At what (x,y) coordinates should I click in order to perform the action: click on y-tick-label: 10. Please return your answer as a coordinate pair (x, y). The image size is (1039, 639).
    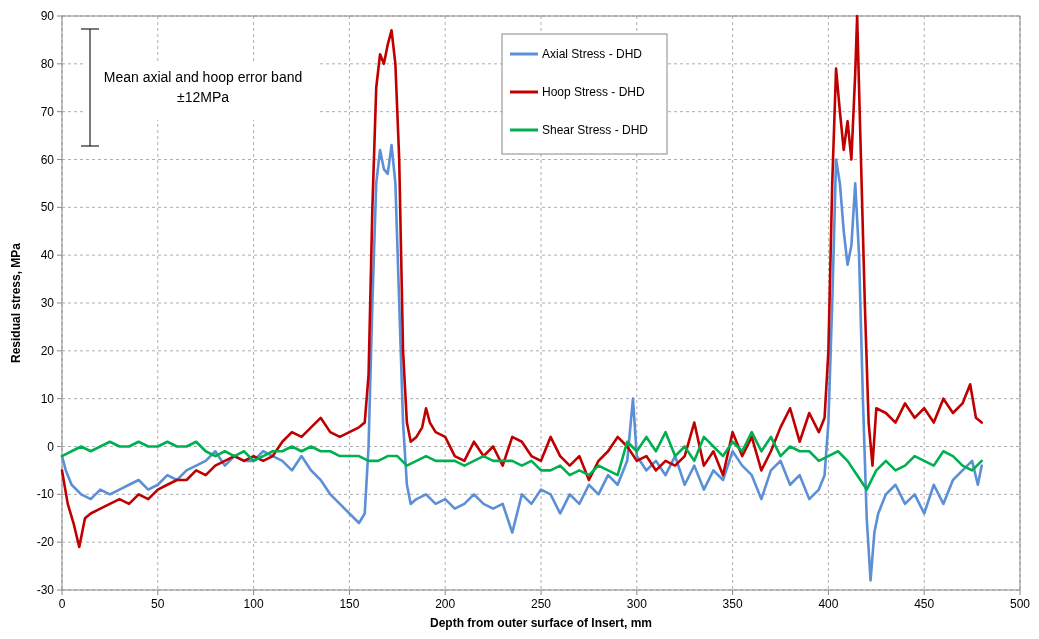
    Looking at the image, I should click on (47, 398).